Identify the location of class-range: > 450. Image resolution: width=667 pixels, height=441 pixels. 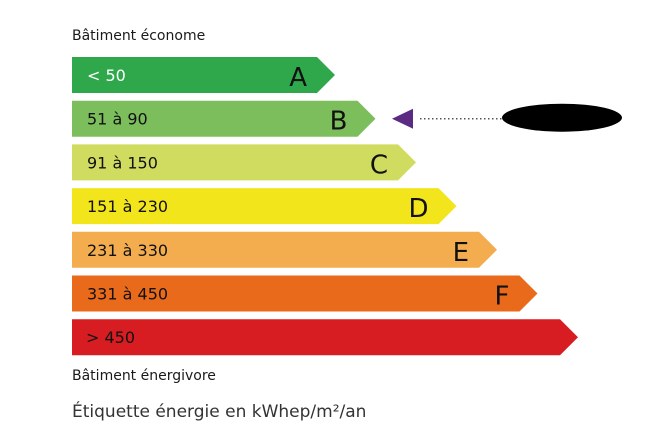
(110, 337).